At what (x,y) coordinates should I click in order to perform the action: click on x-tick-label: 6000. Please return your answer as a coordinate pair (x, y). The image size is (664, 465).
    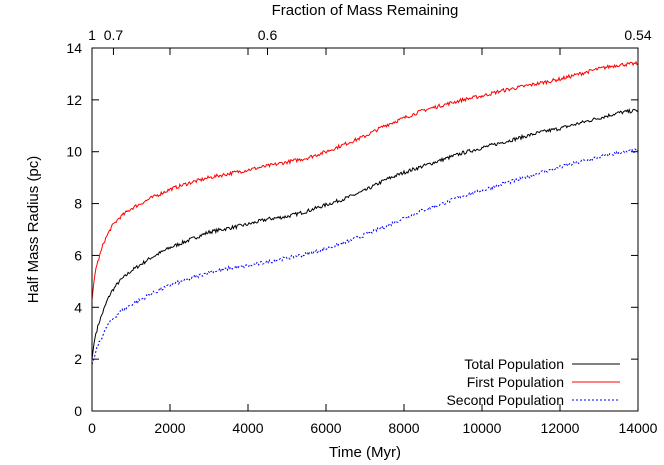
    Looking at the image, I should click on (325, 428).